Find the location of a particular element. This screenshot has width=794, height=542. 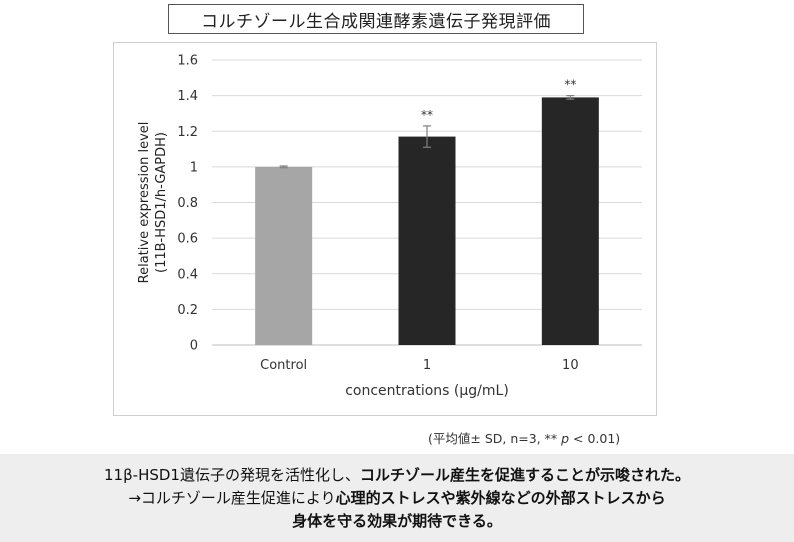

x-axis-title: concentrations (μg/mL) is located at coordinates (427, 391).